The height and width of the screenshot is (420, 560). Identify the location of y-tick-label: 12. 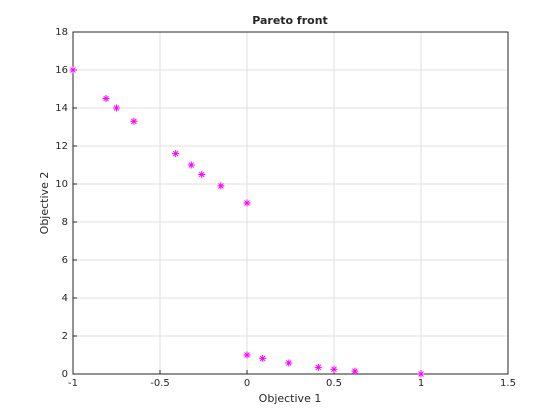
(61, 146).